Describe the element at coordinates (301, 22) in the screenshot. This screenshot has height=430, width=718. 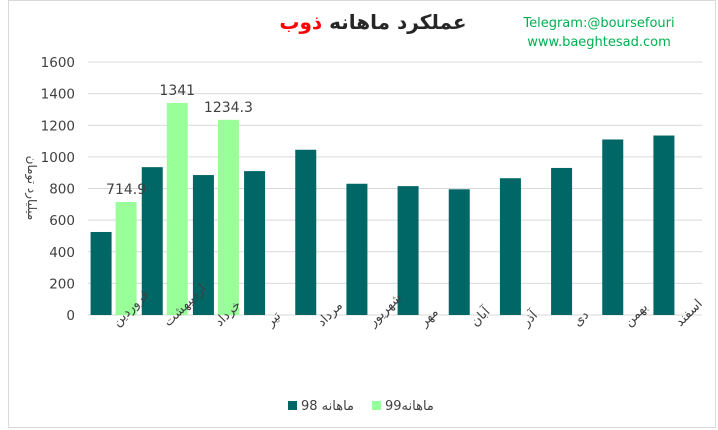
I see `chart-title-highlight: ذوب` at that location.